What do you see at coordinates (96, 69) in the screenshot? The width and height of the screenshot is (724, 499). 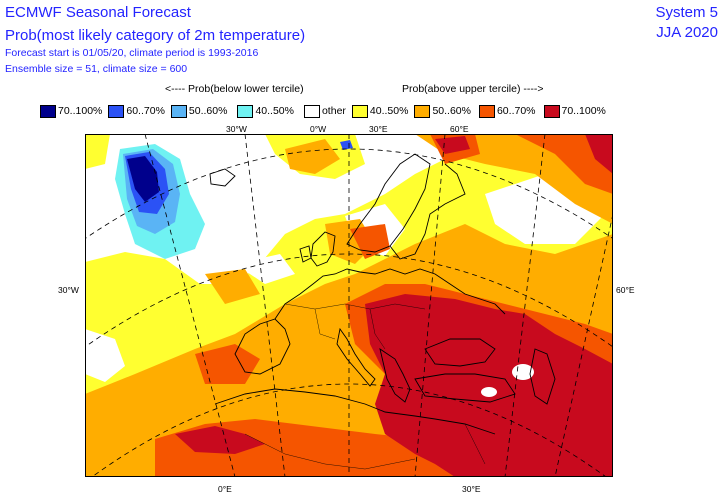 I see `ensemble-size-info: Ensemble size = 51, climate size = 600` at bounding box center [96, 69].